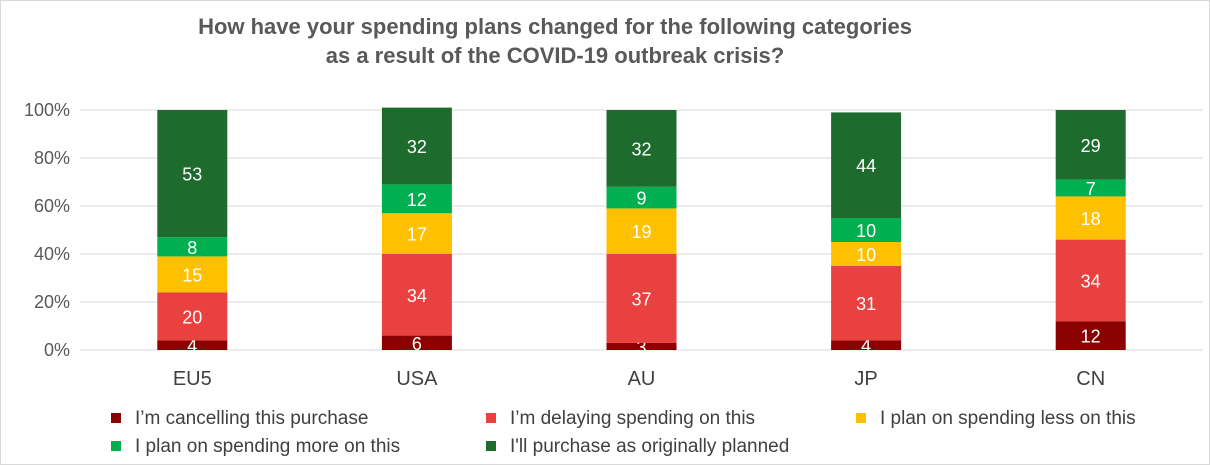 The width and height of the screenshot is (1210, 465). Describe the element at coordinates (642, 379) in the screenshot. I see `x-category-label: AU` at that location.